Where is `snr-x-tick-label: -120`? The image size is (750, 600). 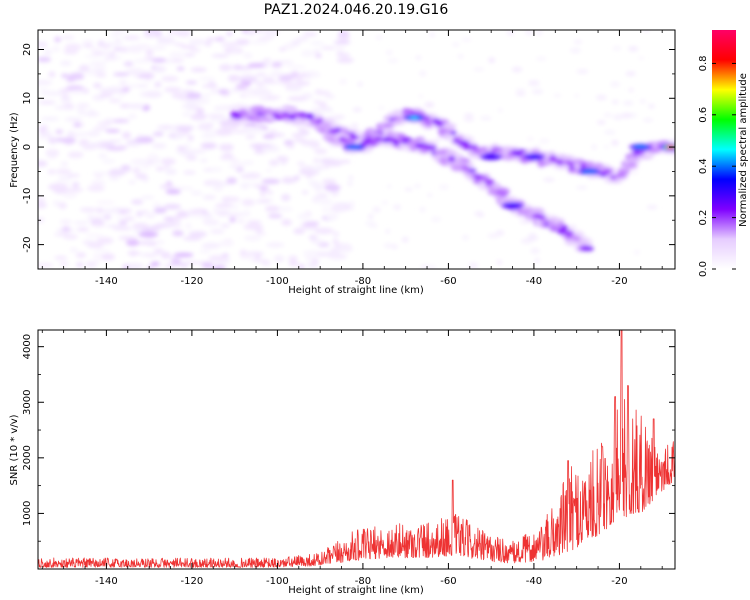 snr-x-tick-label: -120 is located at coordinates (192, 581).